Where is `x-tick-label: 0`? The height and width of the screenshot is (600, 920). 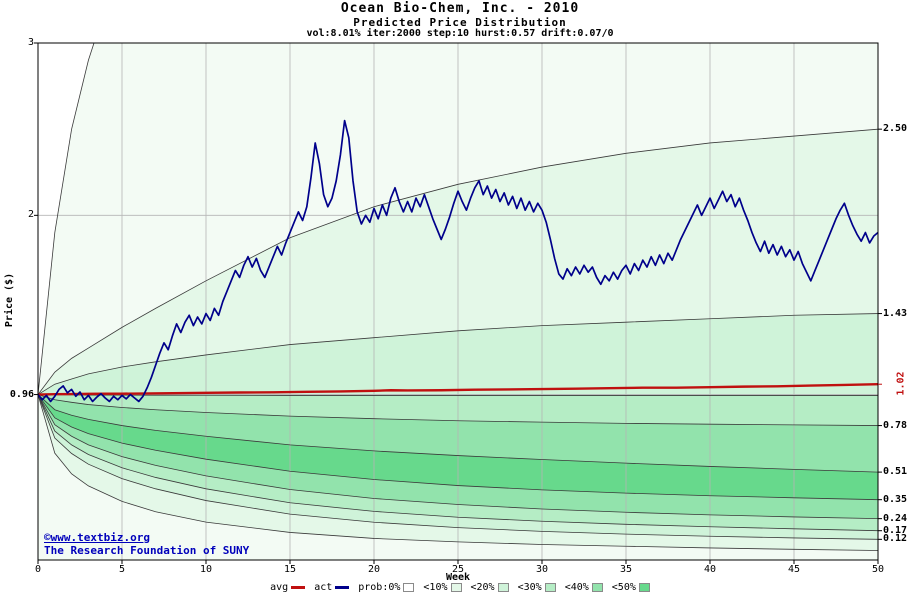
x-tick-label: 0 is located at coordinates (38, 569).